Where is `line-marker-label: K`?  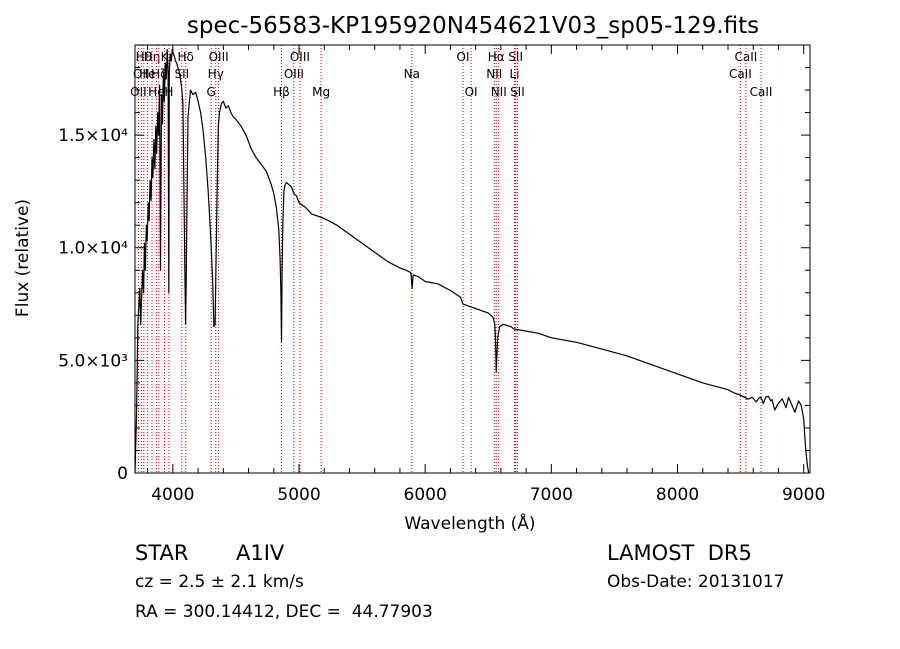 line-marker-label: K is located at coordinates (165, 57).